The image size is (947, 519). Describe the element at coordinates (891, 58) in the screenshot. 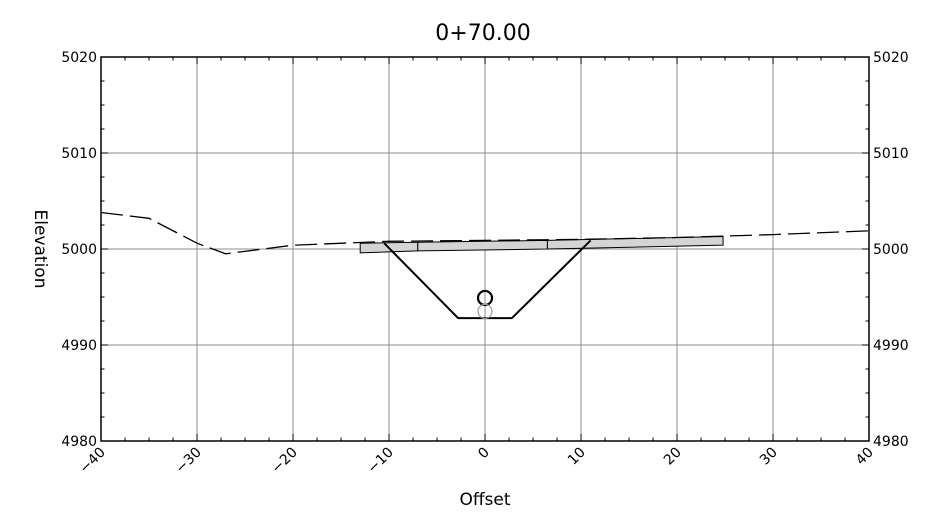

I see `y-tick-label-right-4: 5020` at that location.